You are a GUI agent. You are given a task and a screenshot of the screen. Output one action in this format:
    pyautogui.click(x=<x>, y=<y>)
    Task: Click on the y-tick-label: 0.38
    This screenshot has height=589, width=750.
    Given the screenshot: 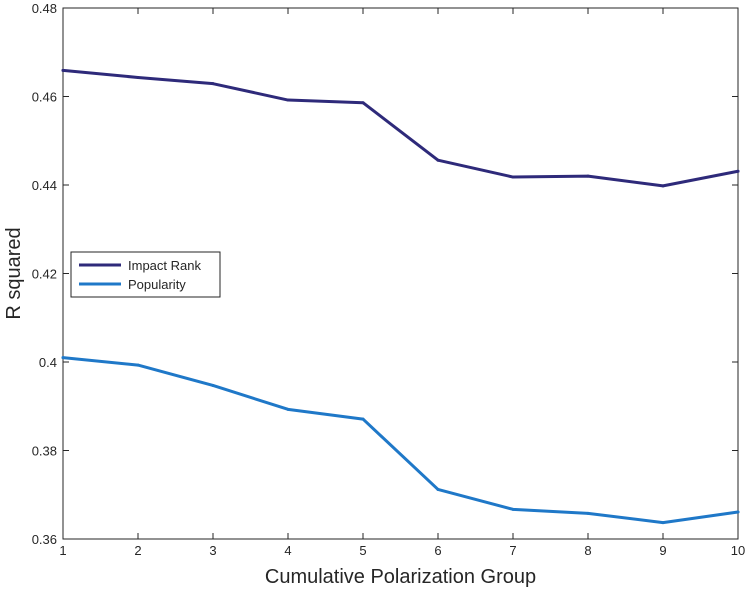 What is the action you would take?
    pyautogui.click(x=44, y=451)
    